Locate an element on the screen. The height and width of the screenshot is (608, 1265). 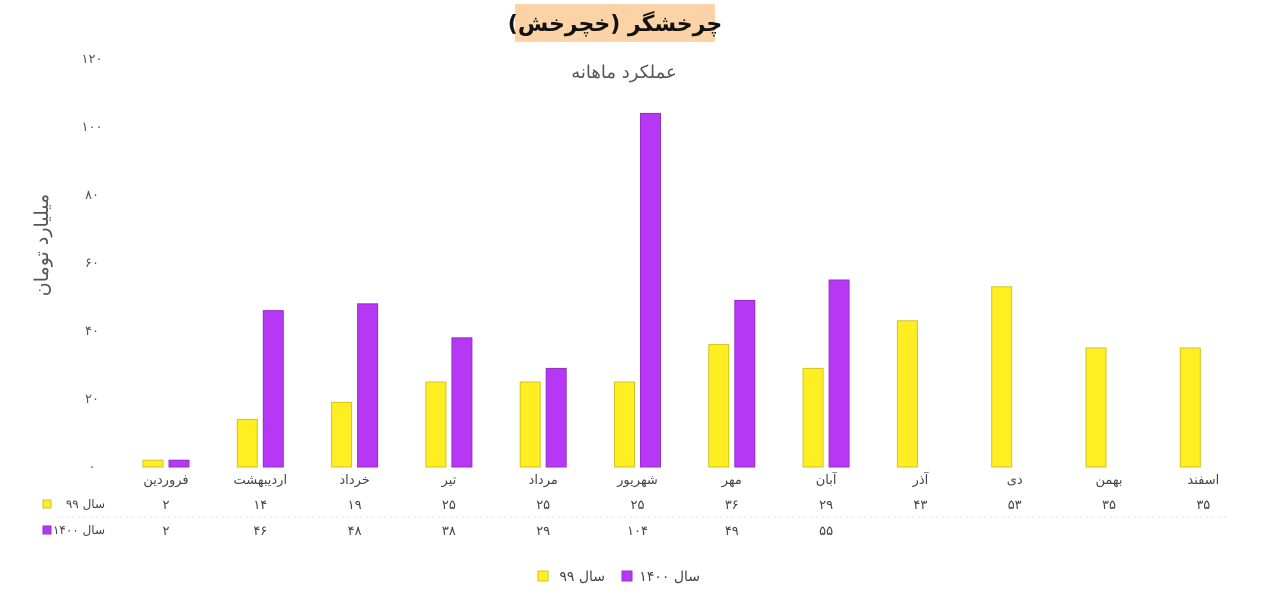
x-tick-label: مهر is located at coordinates (731, 480).